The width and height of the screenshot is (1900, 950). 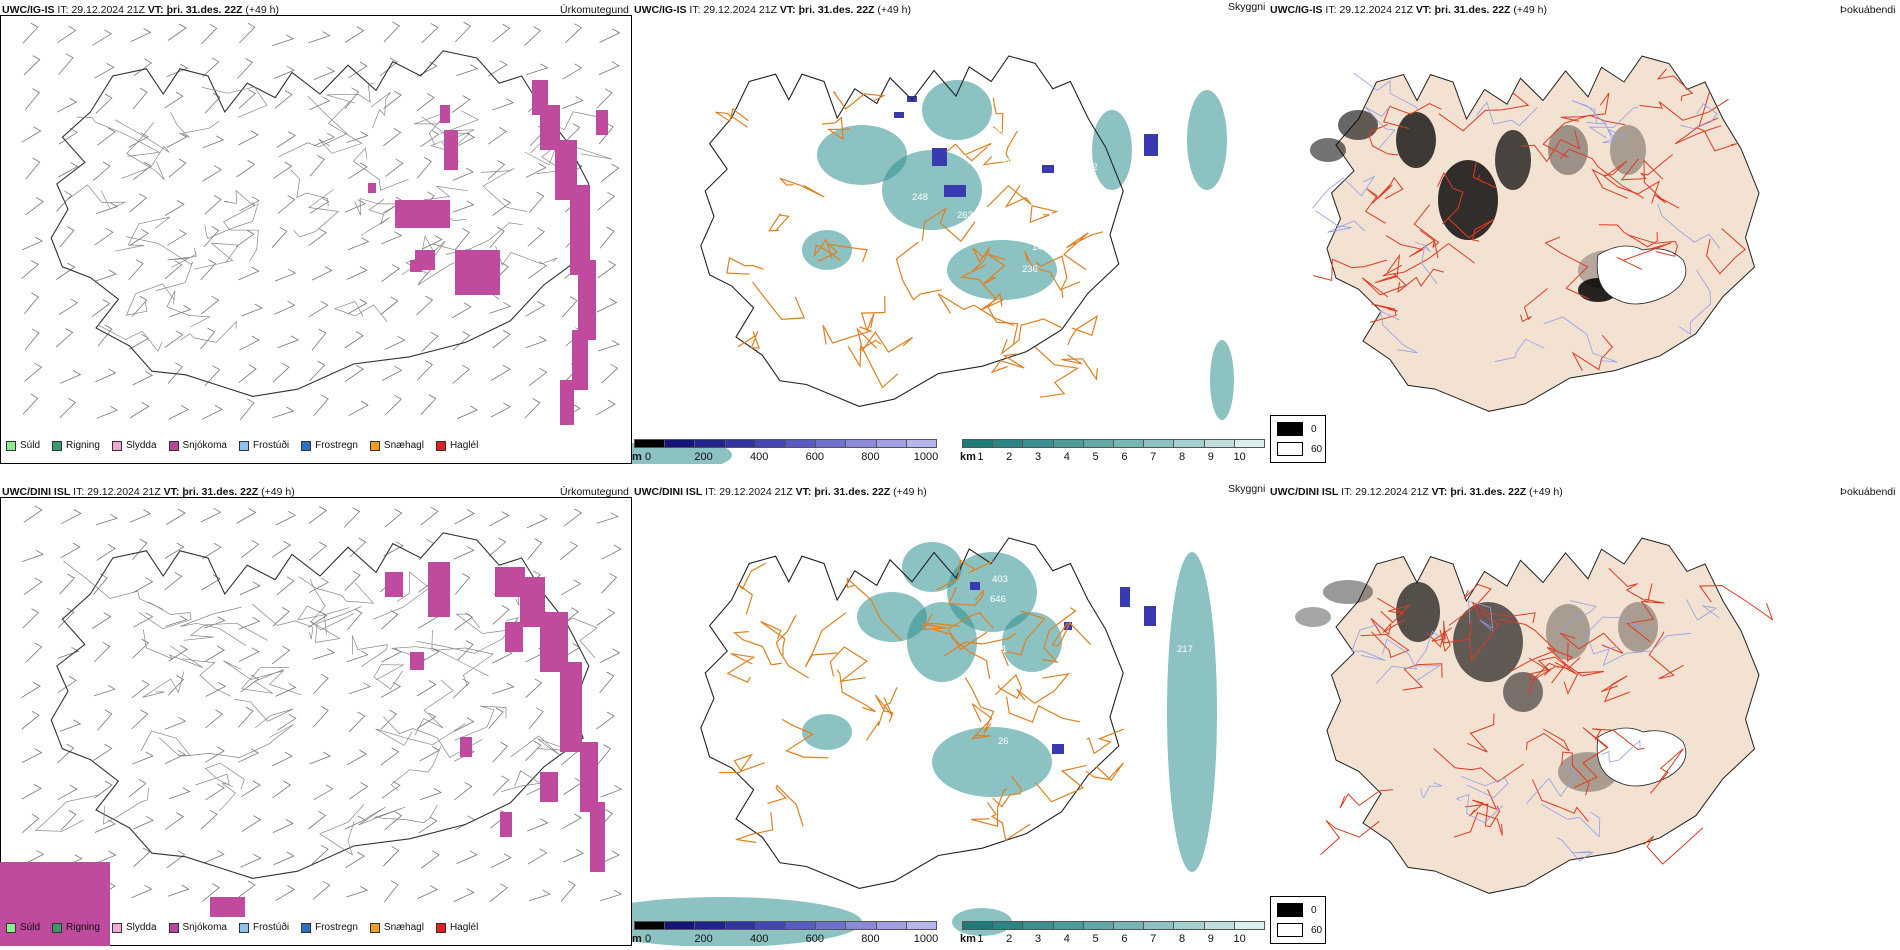 What do you see at coordinates (703, 939) in the screenshot?
I see `colorbar-tick-label: 200` at bounding box center [703, 939].